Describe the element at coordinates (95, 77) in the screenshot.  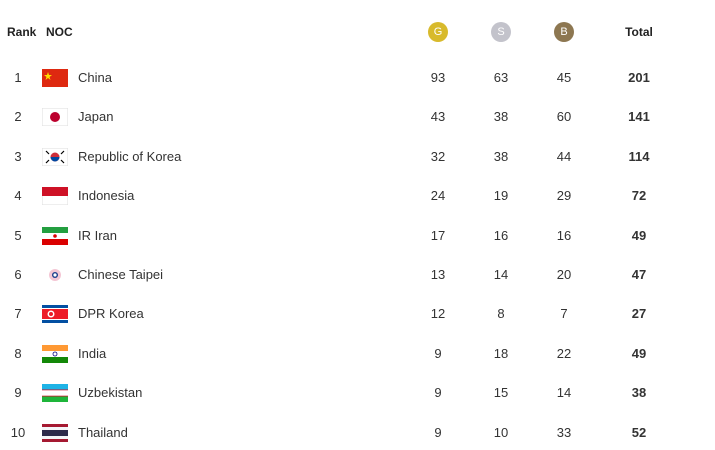
I see `country-name: China` at that location.